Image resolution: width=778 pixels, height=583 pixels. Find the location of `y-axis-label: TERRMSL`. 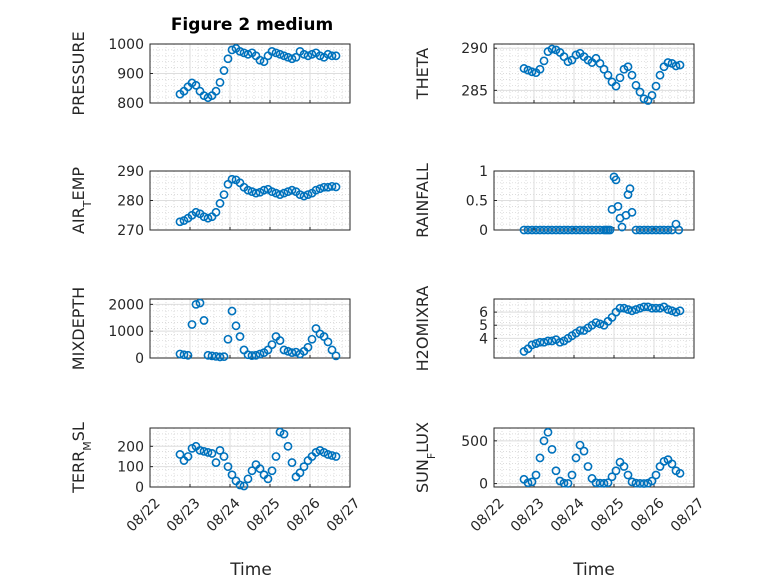

y-axis-label: TERRMSL is located at coordinates (81, 458).